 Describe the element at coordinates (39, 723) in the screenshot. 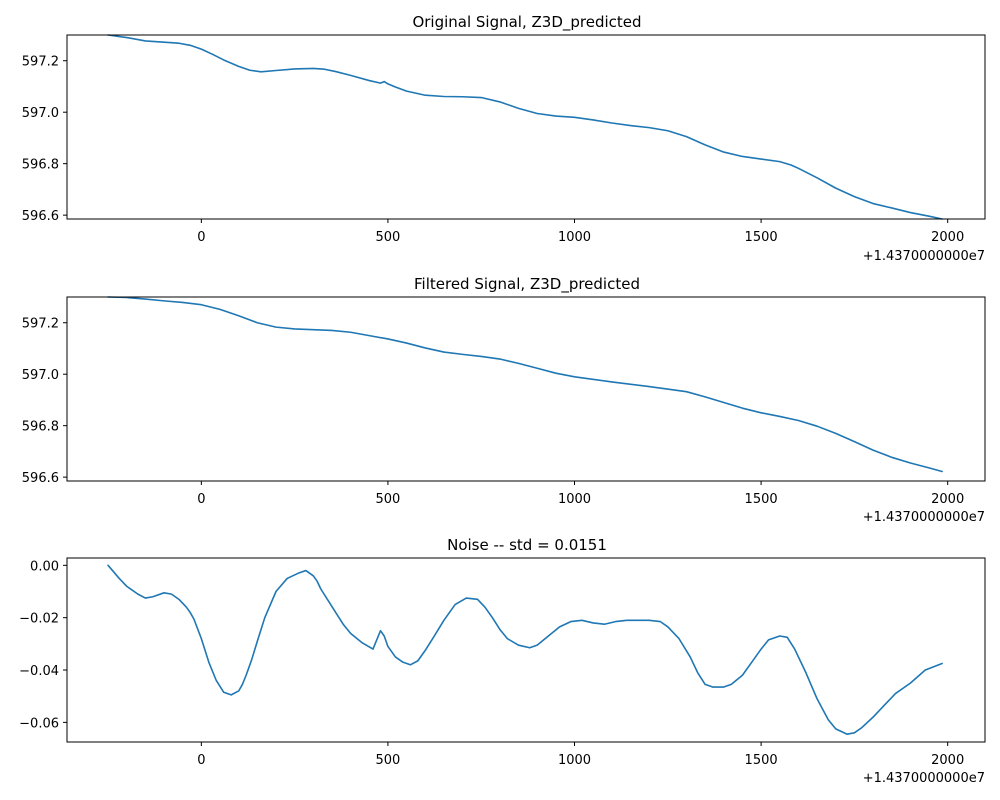

I see `y-tick-label: −0.06` at that location.